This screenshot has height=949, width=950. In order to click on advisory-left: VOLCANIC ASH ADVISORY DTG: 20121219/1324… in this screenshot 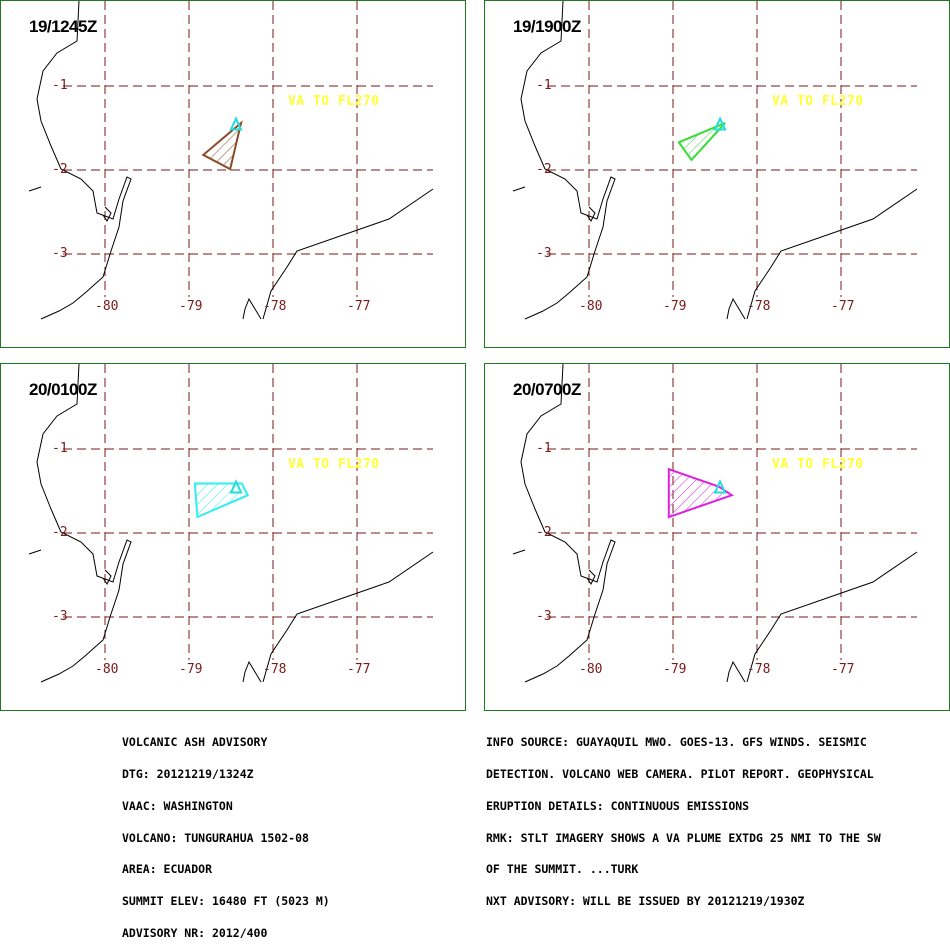, I will do `click(226, 832)`.